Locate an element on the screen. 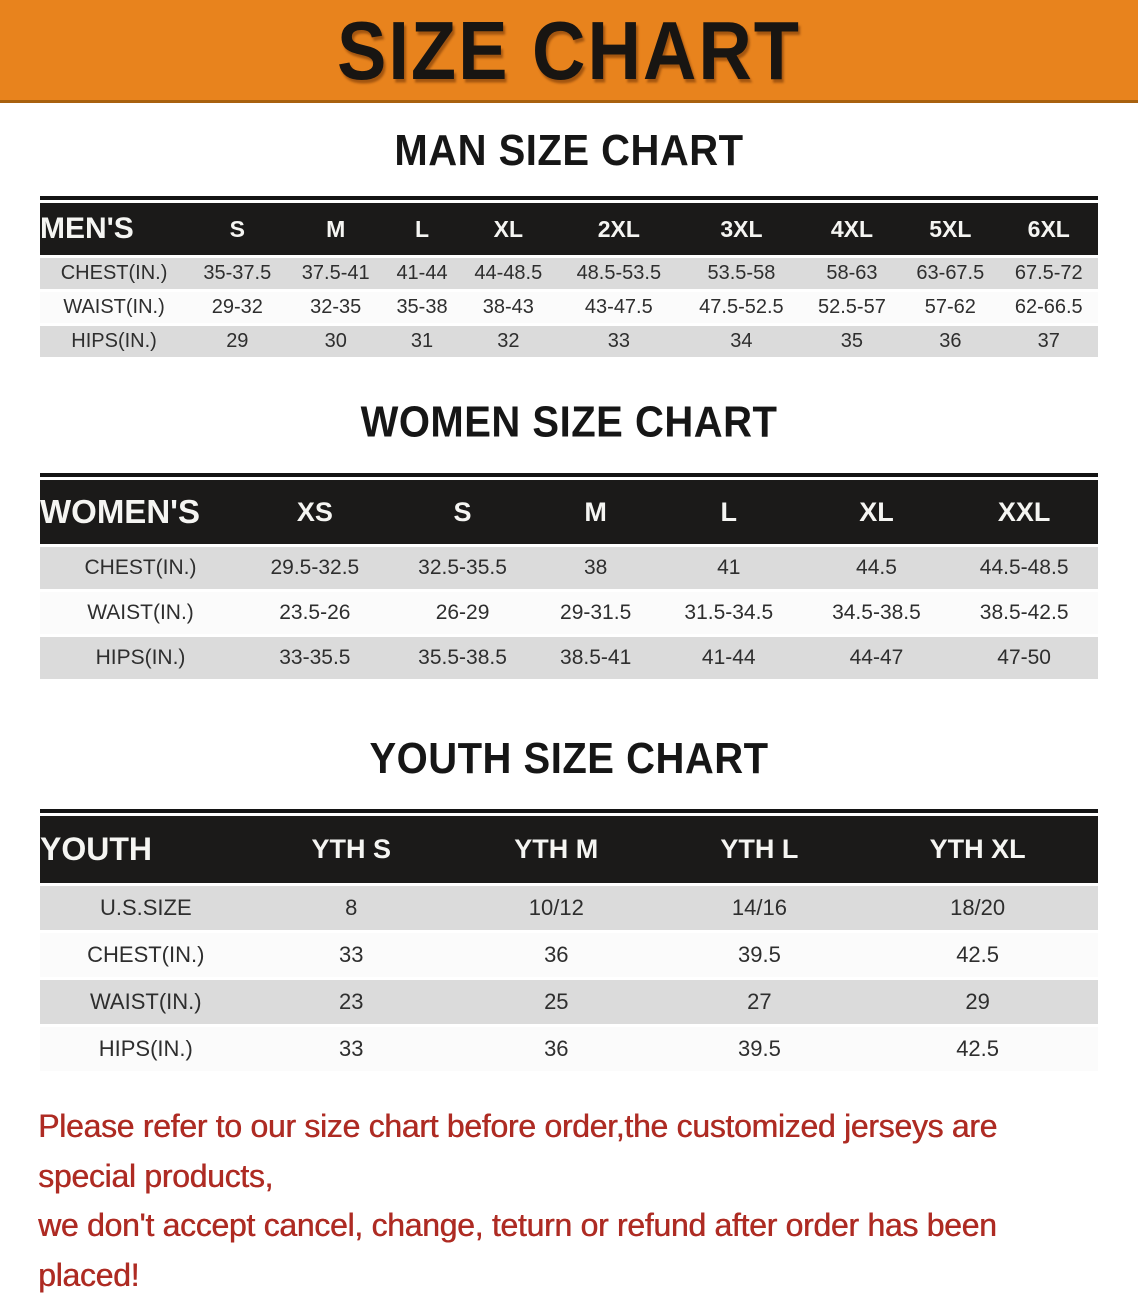 The height and width of the screenshot is (1300, 1138). size-value-cell: 35 is located at coordinates (852, 341).